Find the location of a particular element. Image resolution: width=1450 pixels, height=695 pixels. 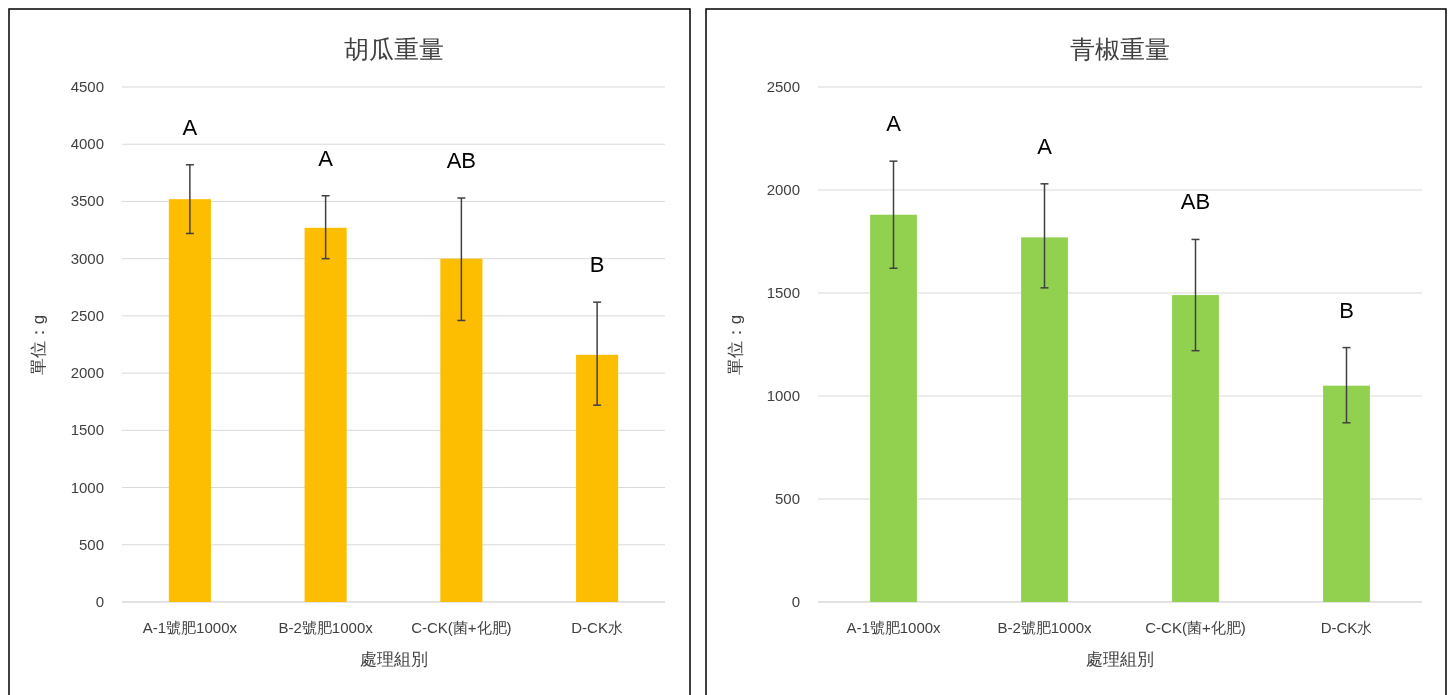

chart-title: 青椒重量 is located at coordinates (1120, 49).